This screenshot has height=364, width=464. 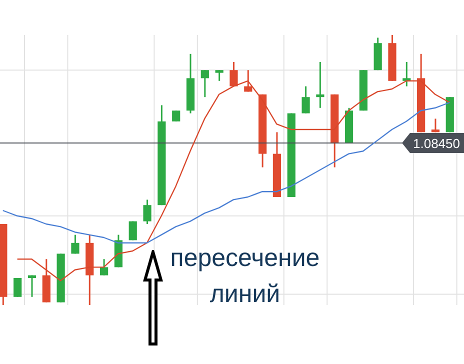 I want to click on annotation: пересечение линий, so click(x=245, y=276).